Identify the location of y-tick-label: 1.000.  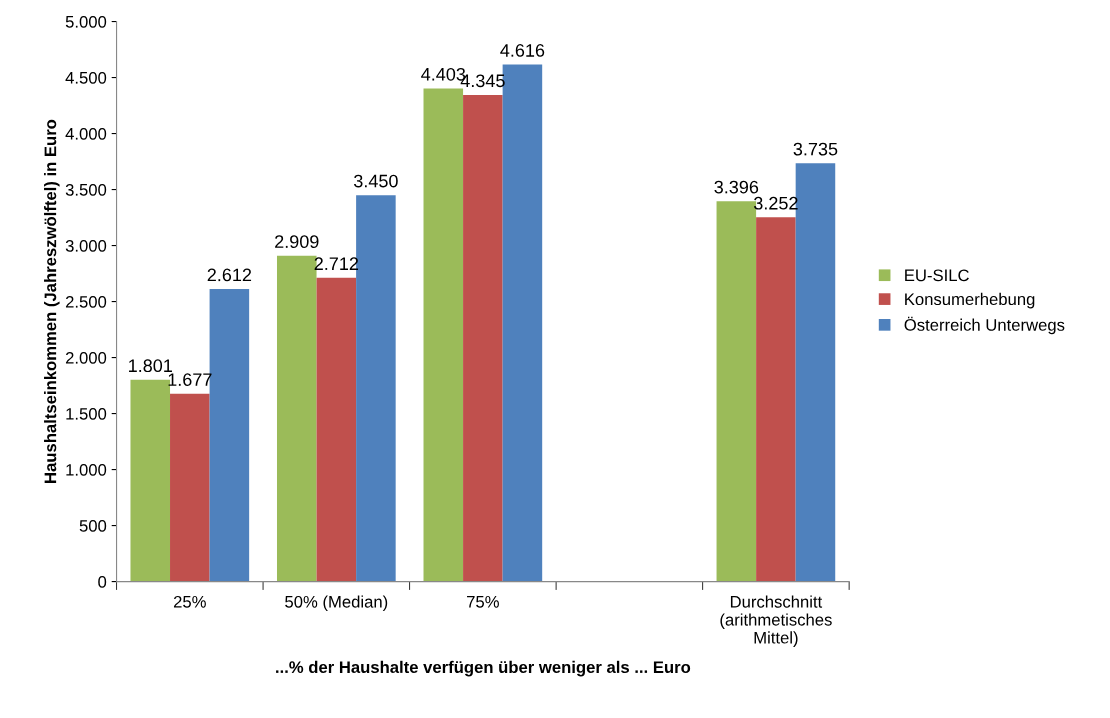
(86, 469).